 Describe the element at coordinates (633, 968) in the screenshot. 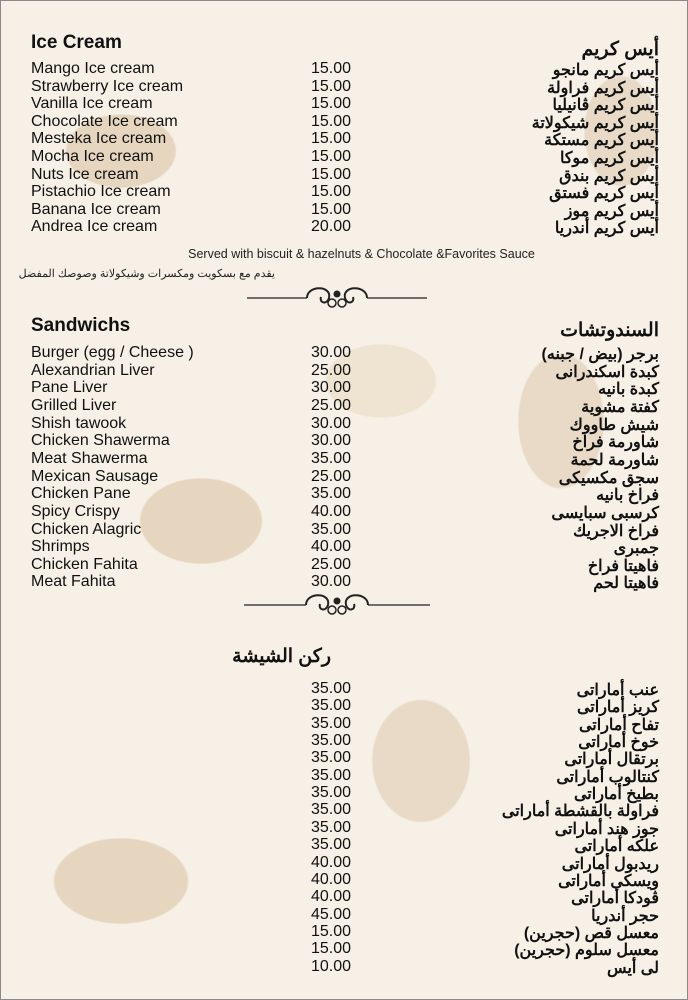

I see `item-name-ar: لى أيس` at that location.